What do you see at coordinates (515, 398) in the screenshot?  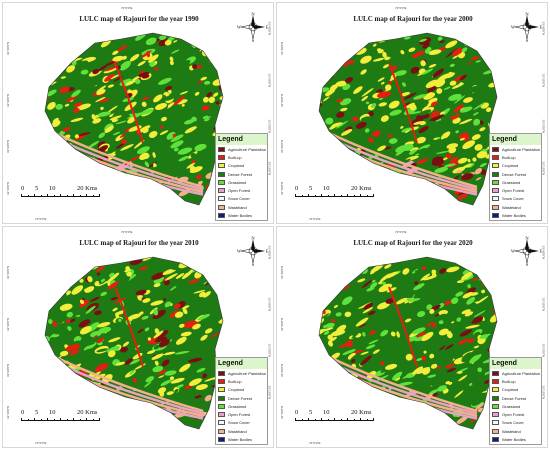 I see `legend-item: Dense Forest` at bounding box center [515, 398].